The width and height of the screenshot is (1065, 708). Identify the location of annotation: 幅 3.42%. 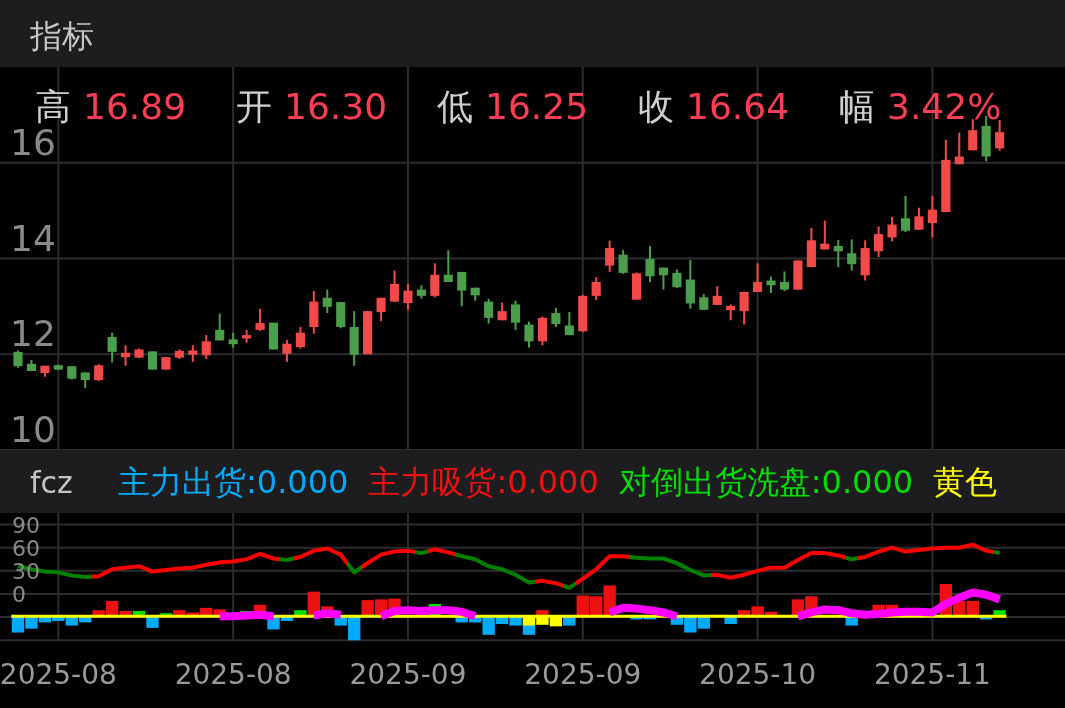
(920, 106).